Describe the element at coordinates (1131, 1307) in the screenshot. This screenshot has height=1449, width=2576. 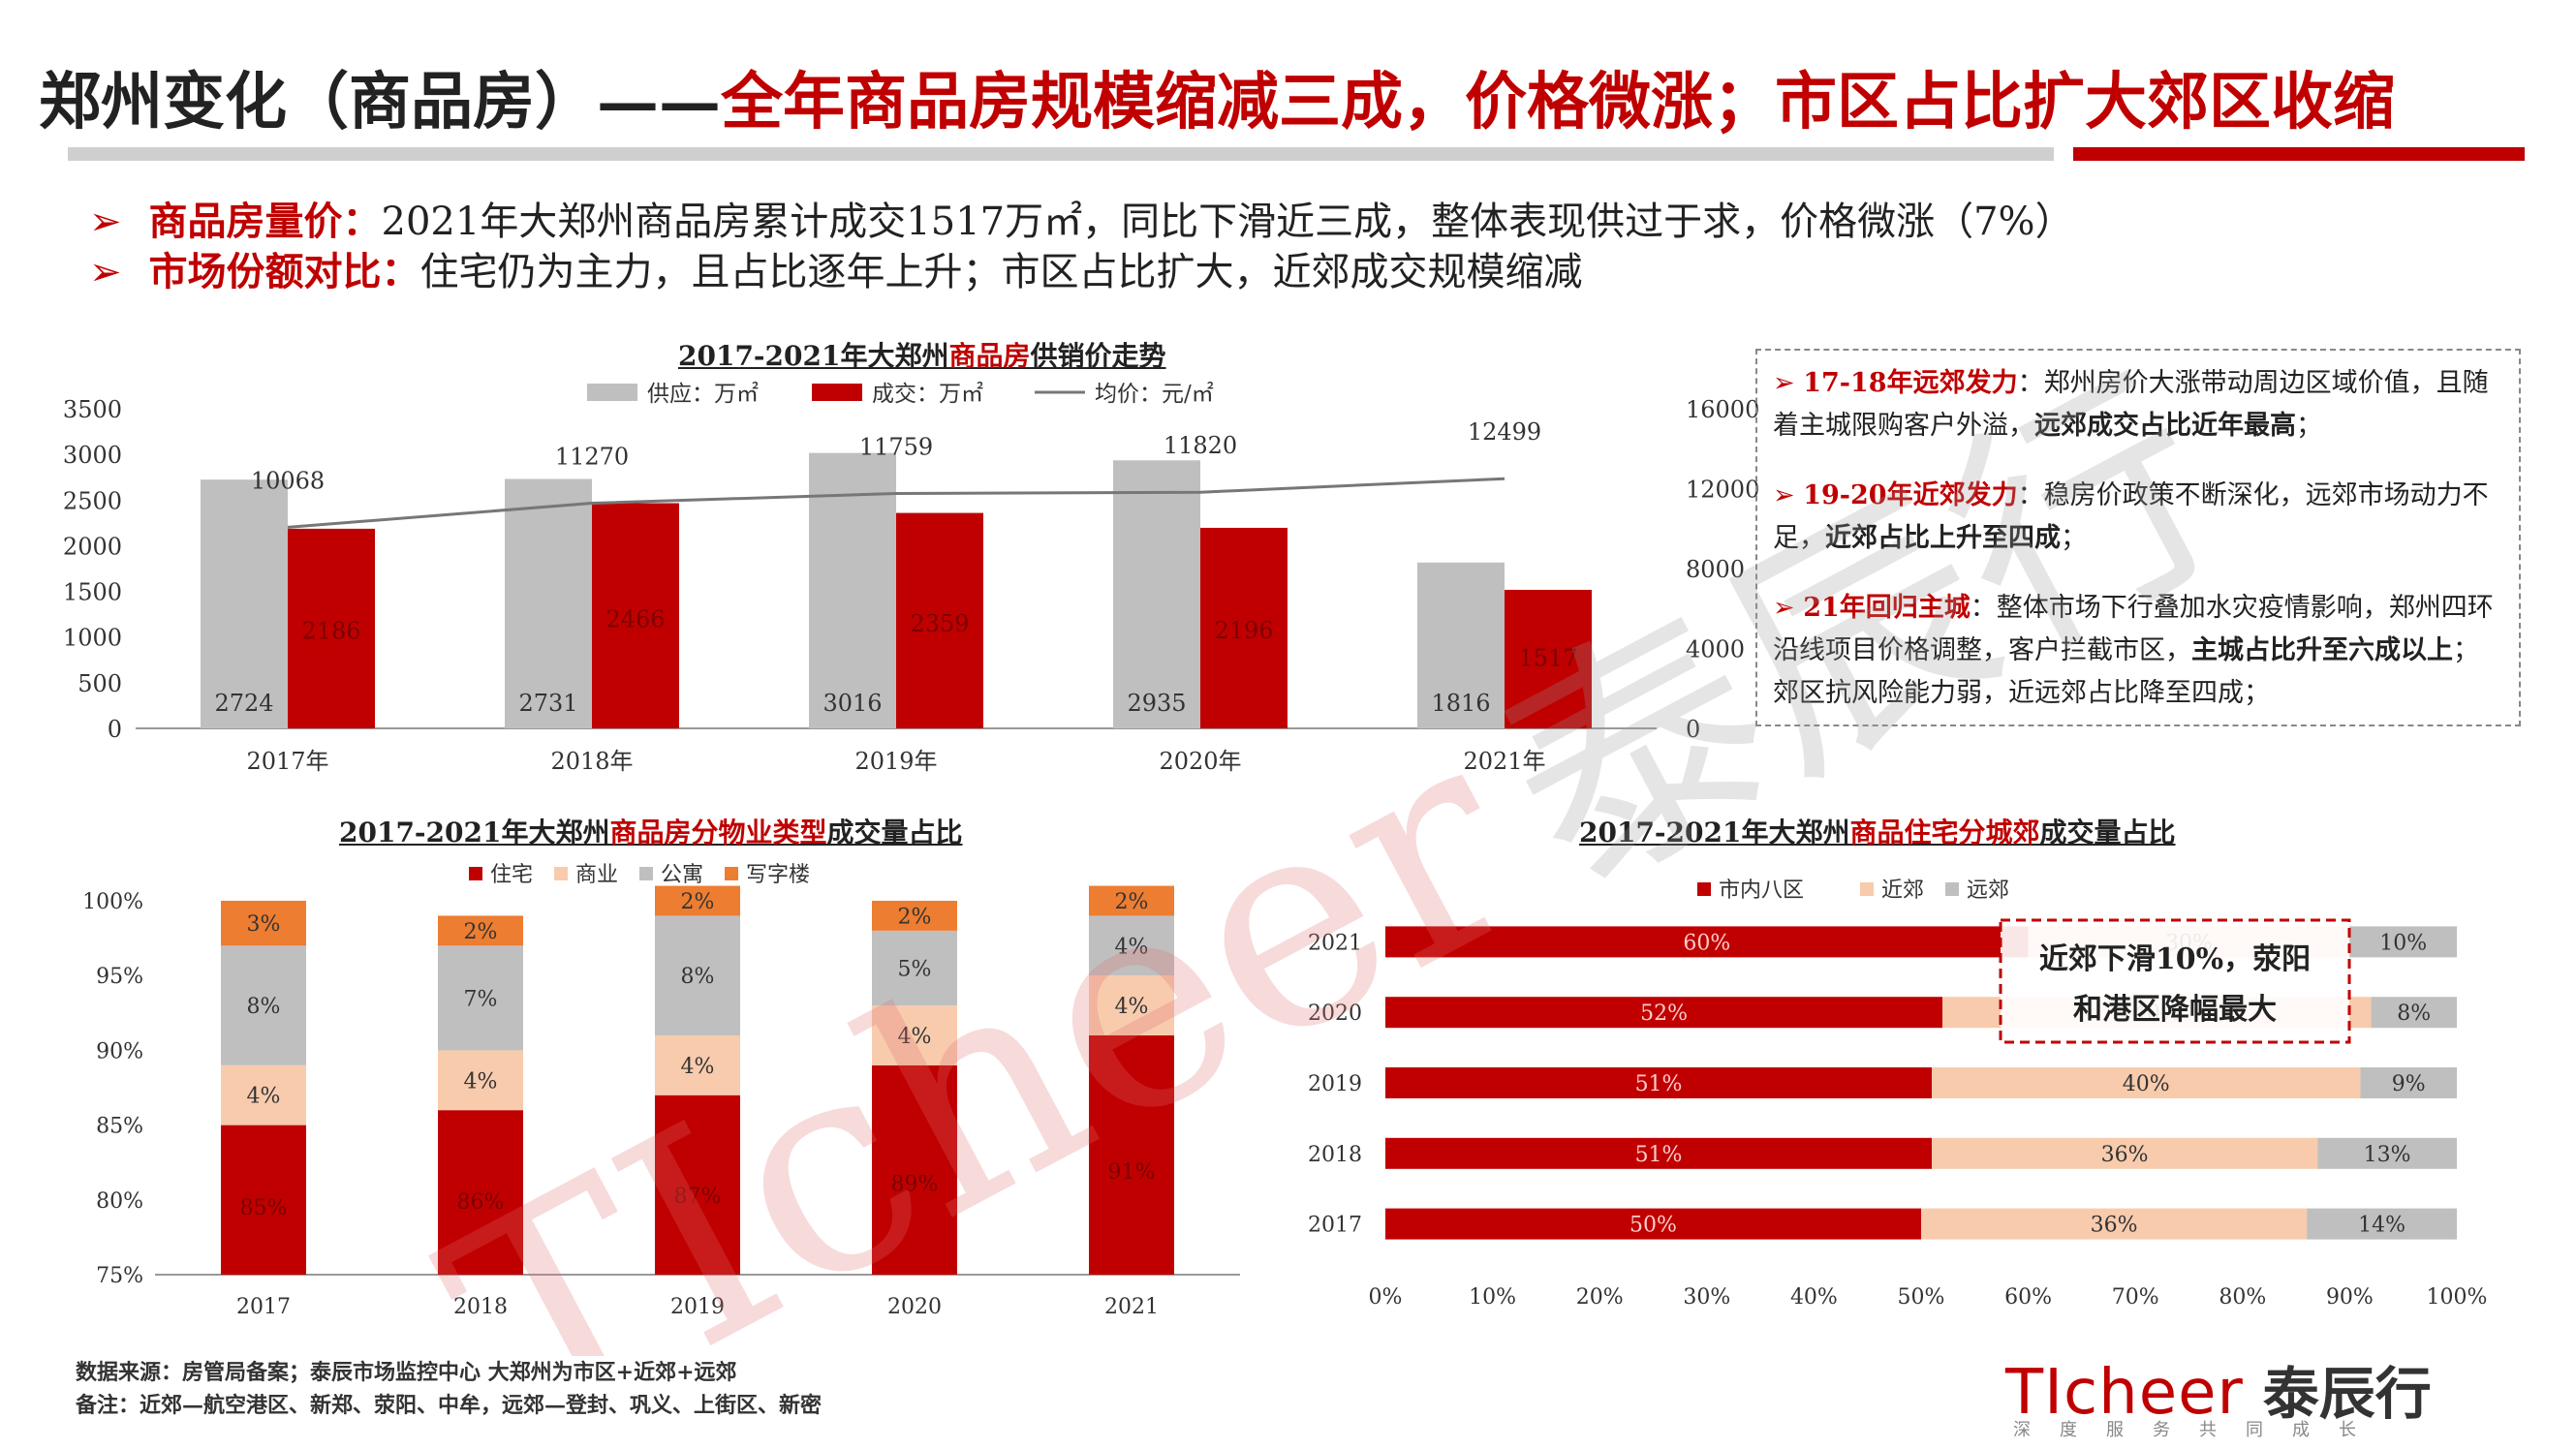
I see `x-tick-label: 2021` at that location.